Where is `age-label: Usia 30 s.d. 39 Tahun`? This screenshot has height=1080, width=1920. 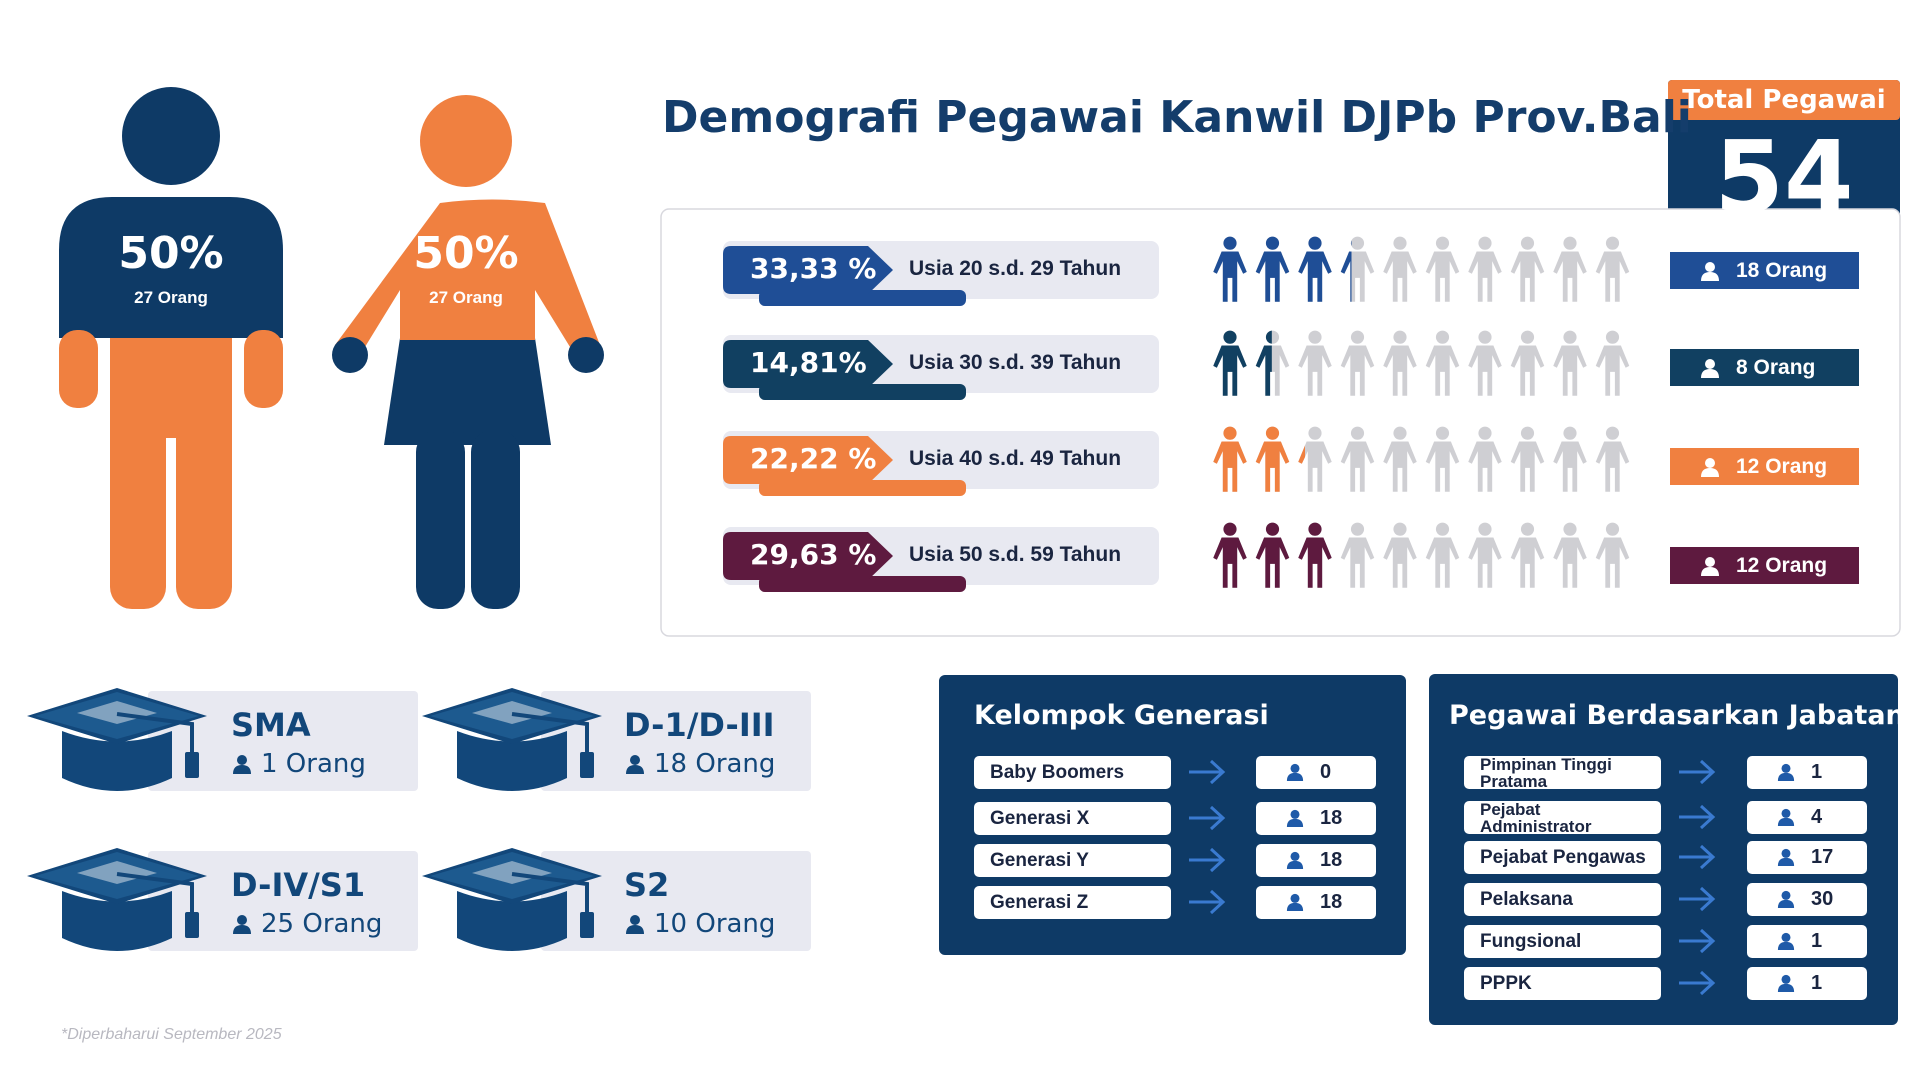
age-label: Usia 30 s.d. 39 Tahun is located at coordinates (1015, 362).